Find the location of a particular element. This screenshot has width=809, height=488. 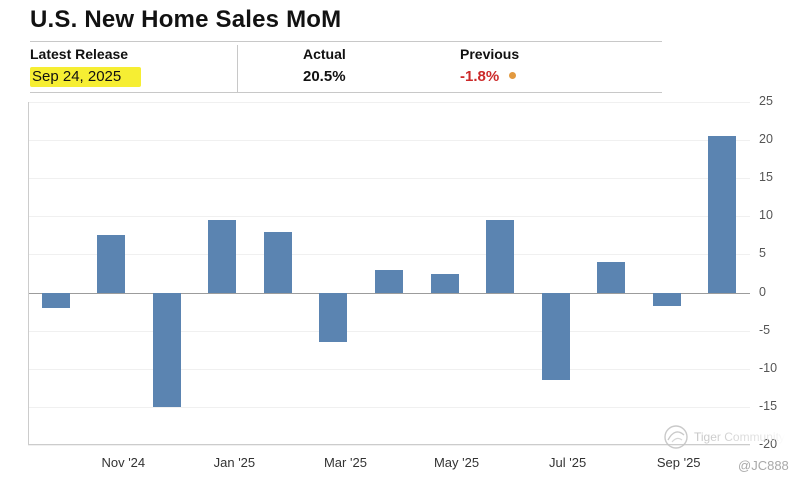

y-axis-tick-label: -10 is located at coordinates (768, 367).